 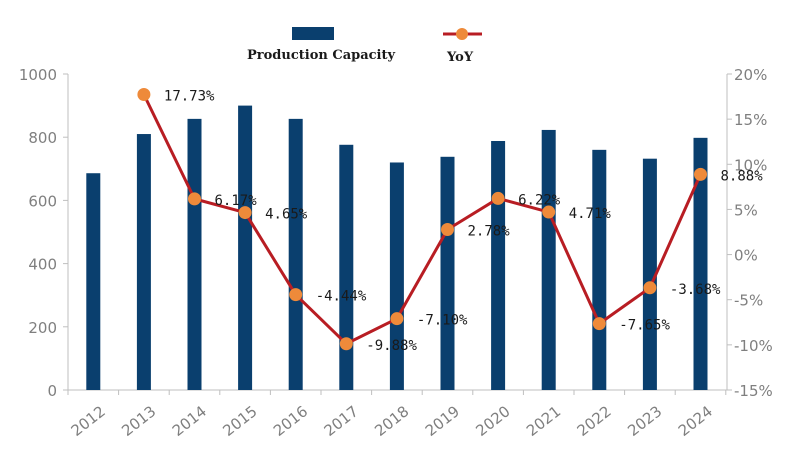 What do you see at coordinates (700, 263) in the screenshot?
I see `bar-2024` at bounding box center [700, 263].